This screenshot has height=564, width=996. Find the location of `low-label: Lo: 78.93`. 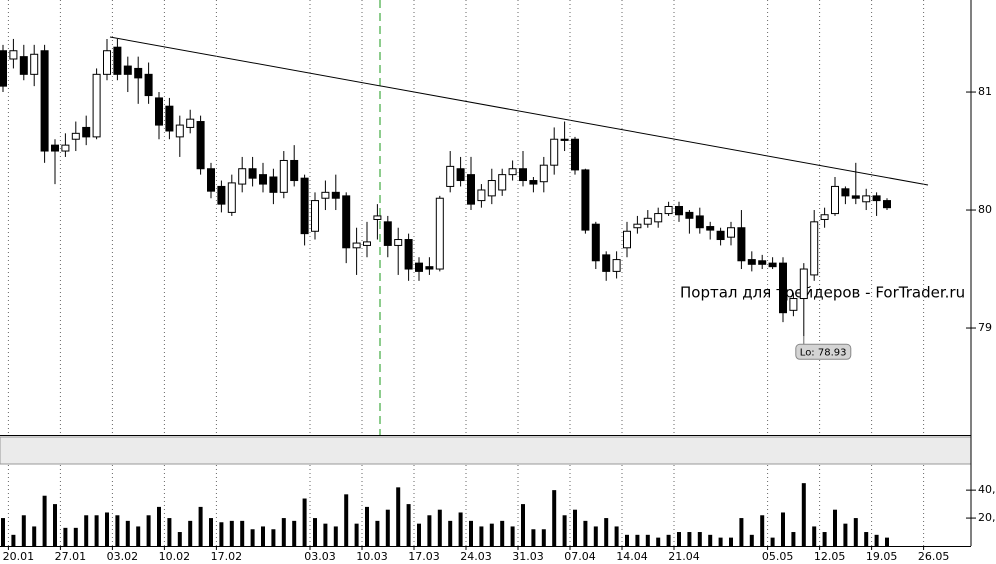

low-label: Lo: 78.93 is located at coordinates (823, 352).